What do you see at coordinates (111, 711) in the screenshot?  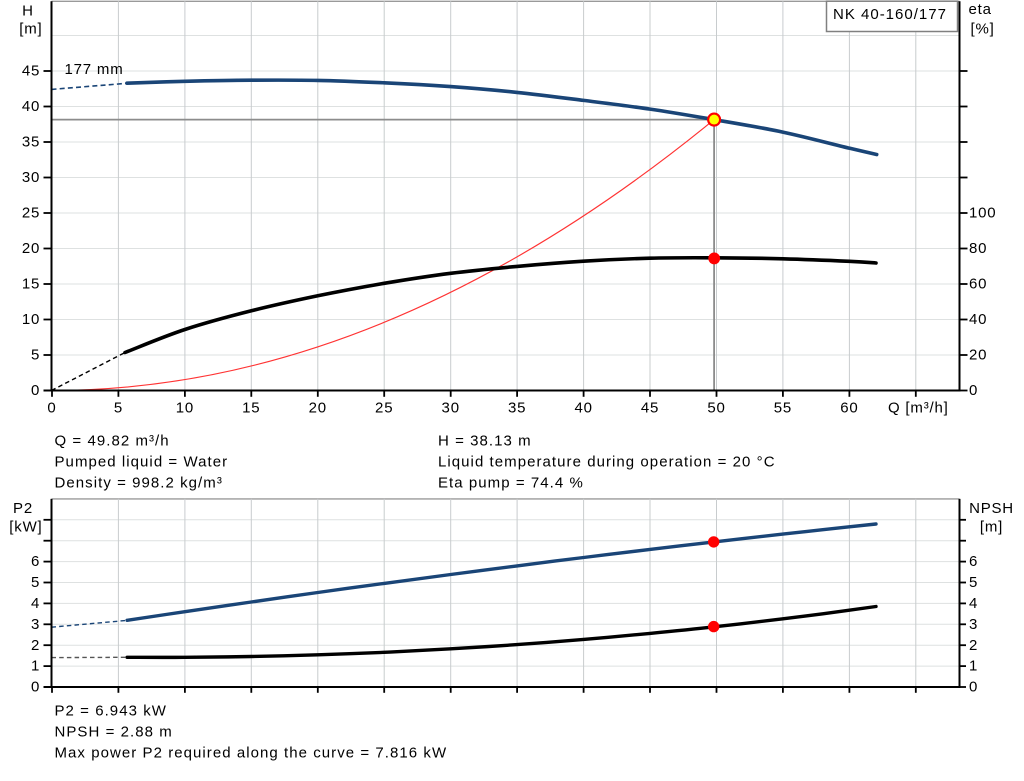 I see `svg-text: P2 = 6.943 kW` at bounding box center [111, 711].